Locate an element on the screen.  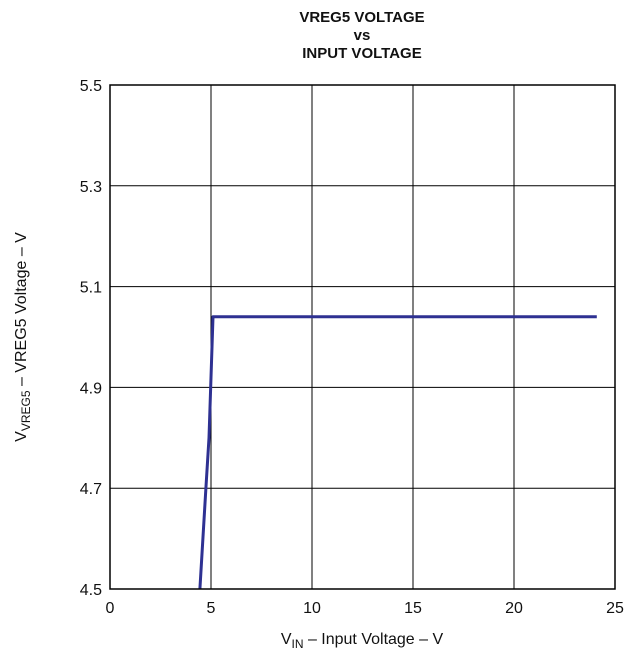
y-tick-label: 5.1 is located at coordinates (91, 288).